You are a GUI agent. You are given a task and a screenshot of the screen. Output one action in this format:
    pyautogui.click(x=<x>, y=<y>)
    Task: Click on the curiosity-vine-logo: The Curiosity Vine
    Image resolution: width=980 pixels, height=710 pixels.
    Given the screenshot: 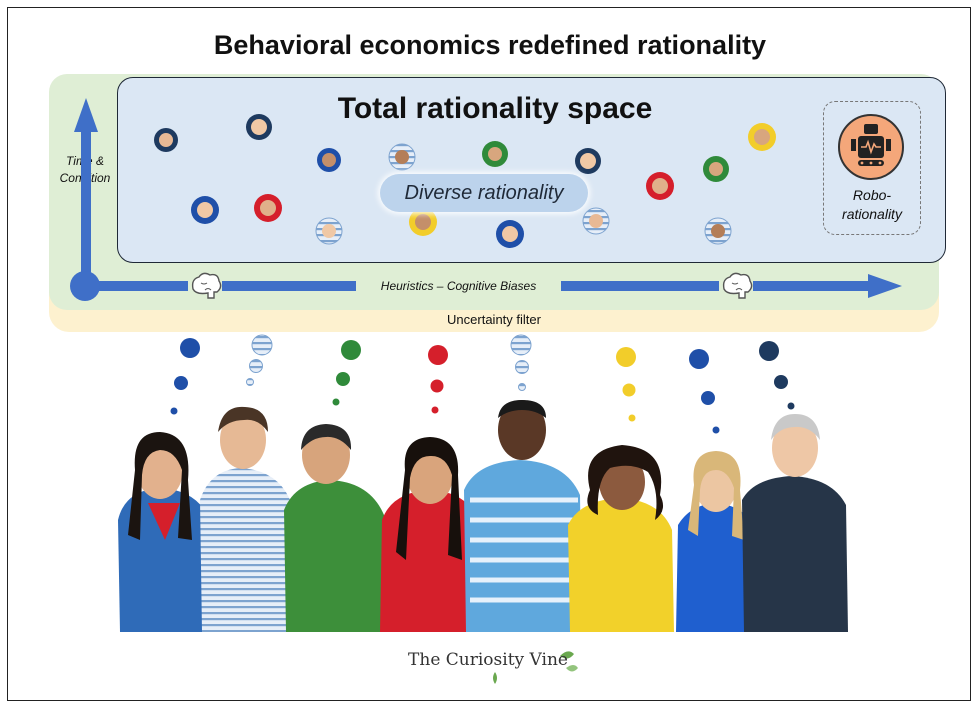 What is the action you would take?
    pyautogui.click(x=488, y=660)
    